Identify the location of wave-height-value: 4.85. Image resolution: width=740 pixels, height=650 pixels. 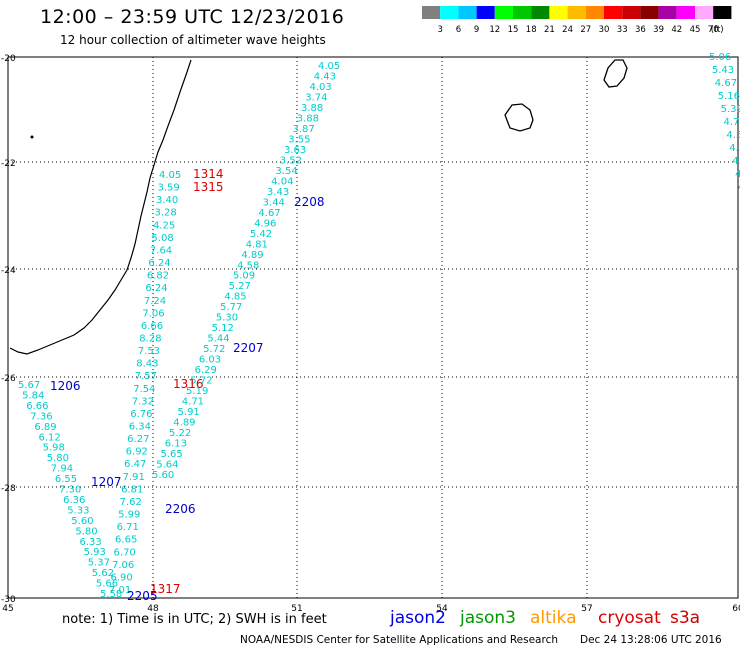
(235, 297).